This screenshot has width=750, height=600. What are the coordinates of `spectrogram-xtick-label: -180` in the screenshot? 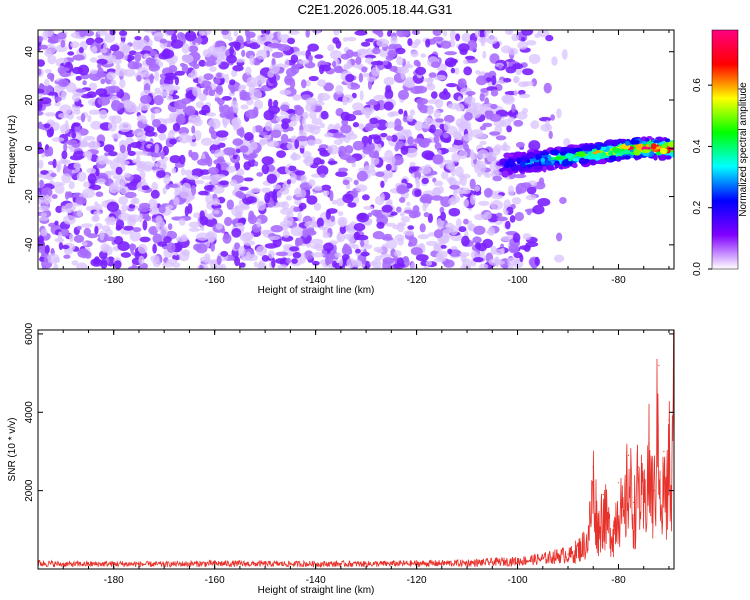 It's located at (114, 280).